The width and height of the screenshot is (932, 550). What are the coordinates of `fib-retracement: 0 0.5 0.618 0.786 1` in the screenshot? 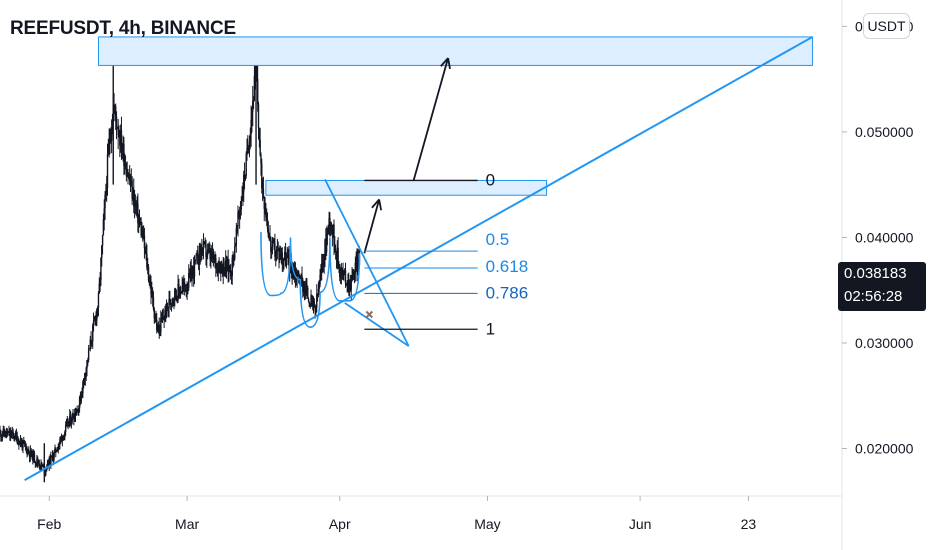 It's located at (446, 254).